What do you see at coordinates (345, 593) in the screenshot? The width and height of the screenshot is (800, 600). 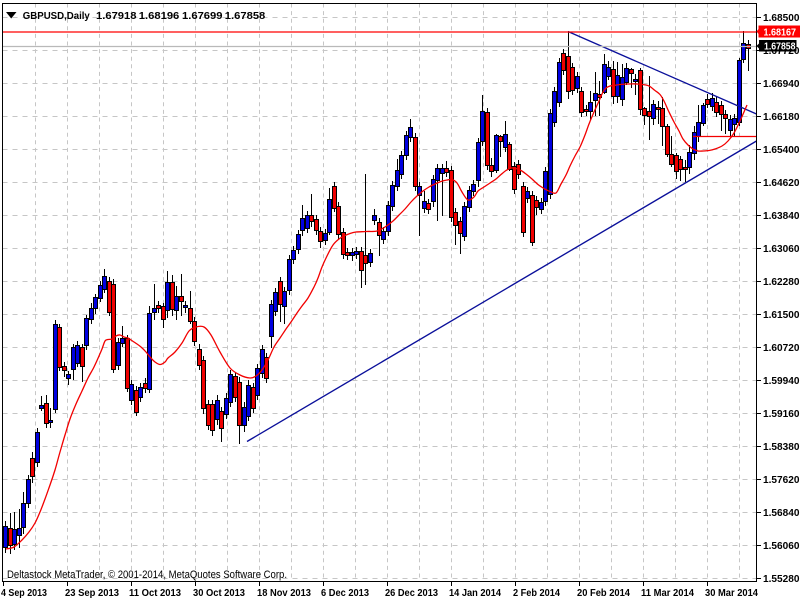 I see `svg-text: 6 Dec 2013` at bounding box center [345, 593].